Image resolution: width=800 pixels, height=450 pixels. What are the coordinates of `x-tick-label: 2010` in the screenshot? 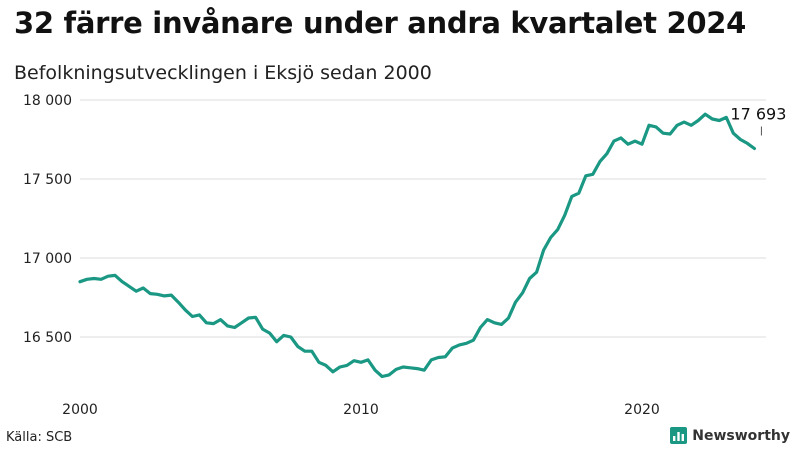 It's located at (361, 410).